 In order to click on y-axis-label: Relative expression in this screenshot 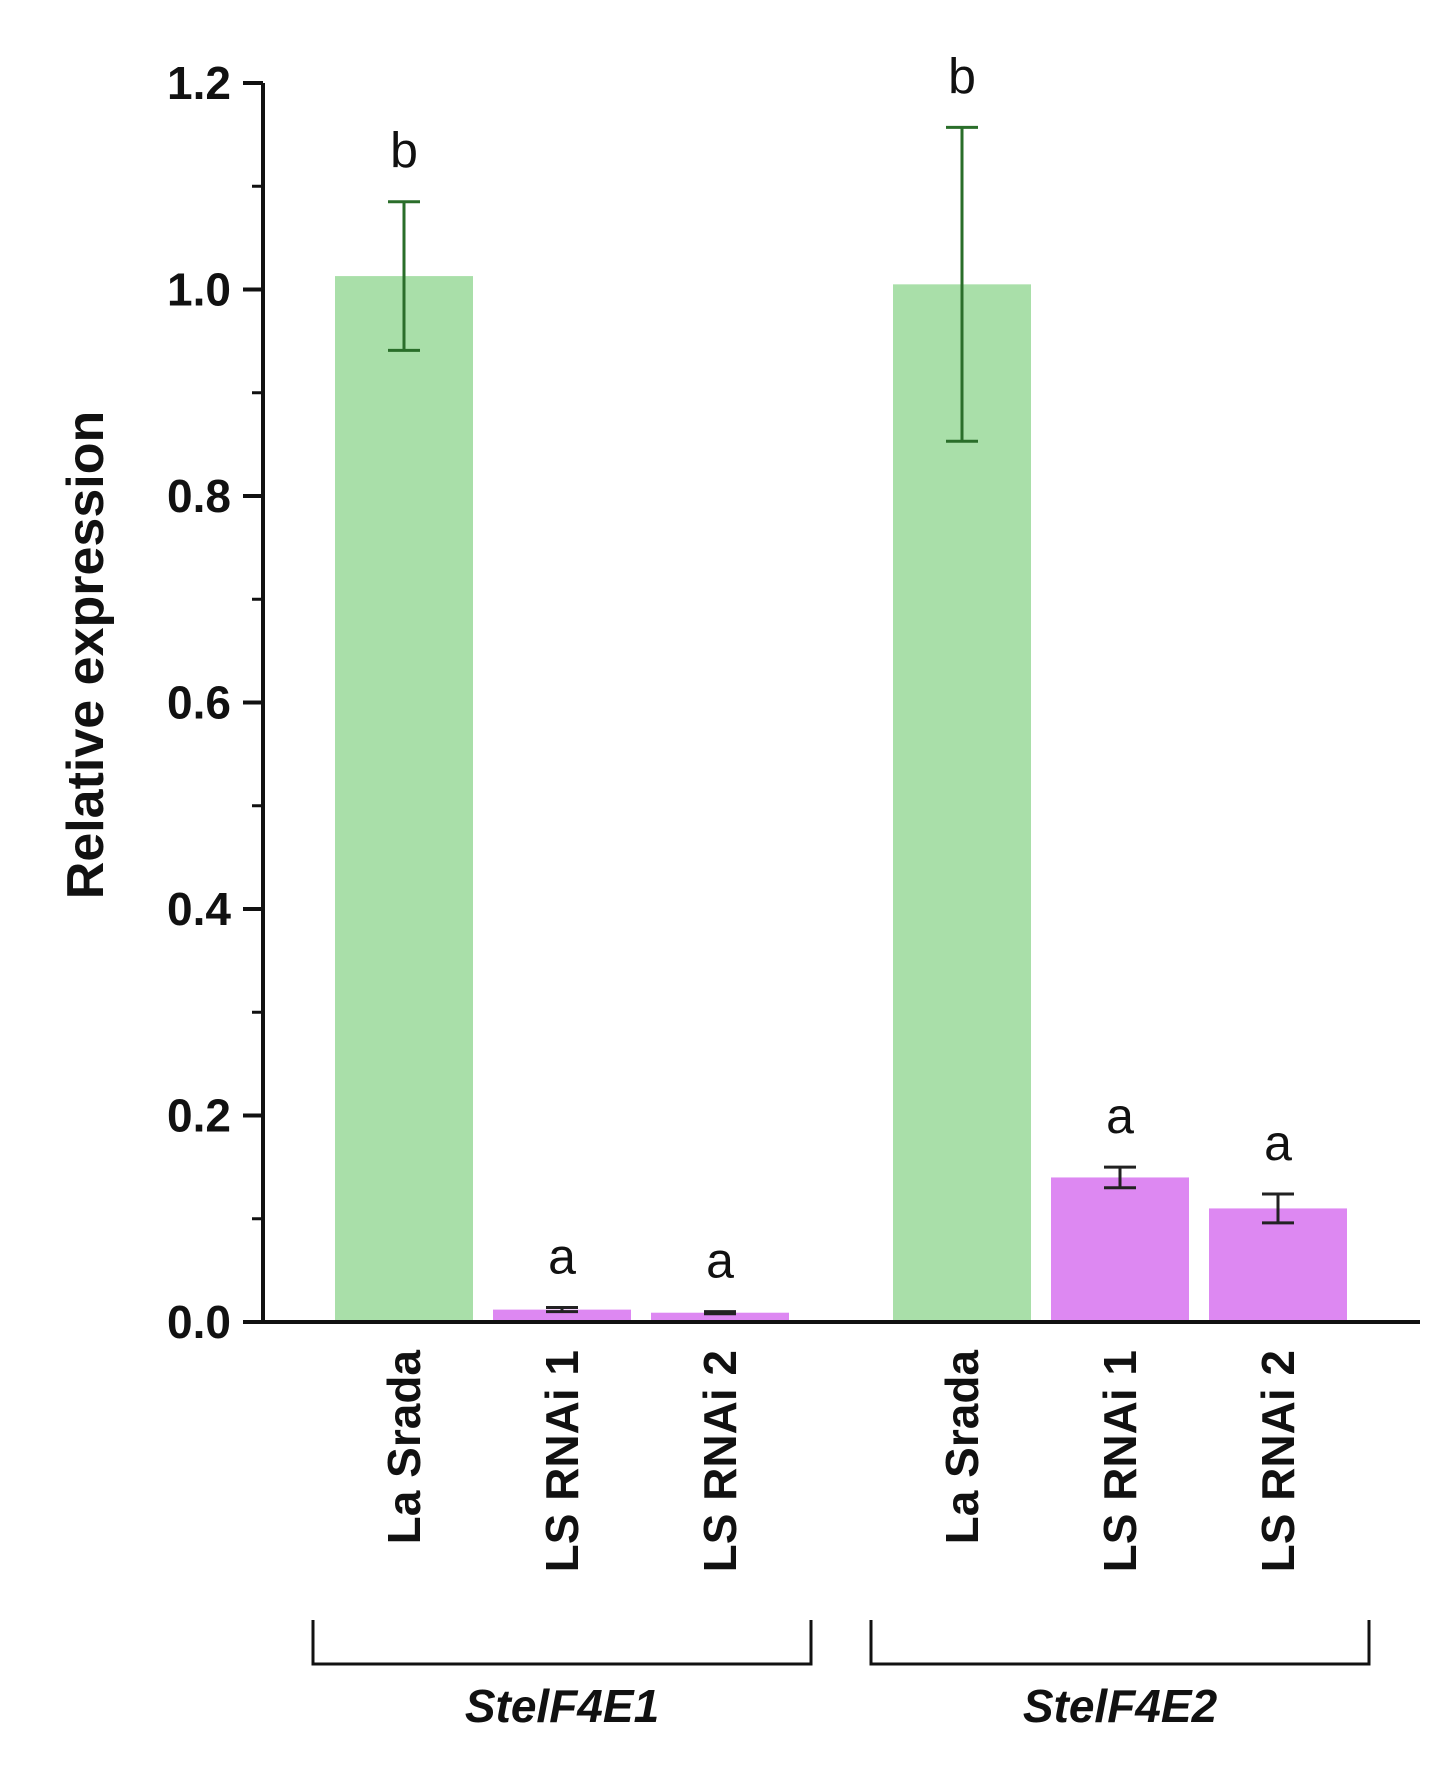, I will do `click(86, 655)`.